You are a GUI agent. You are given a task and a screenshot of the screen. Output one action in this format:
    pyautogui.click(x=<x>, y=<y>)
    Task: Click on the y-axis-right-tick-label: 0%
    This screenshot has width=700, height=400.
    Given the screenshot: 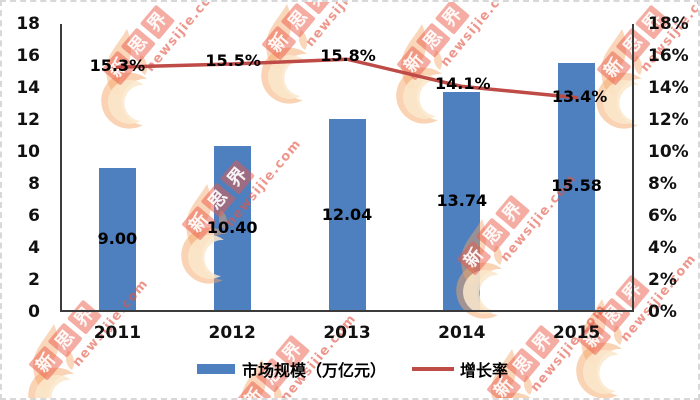 What is the action you would take?
    pyautogui.click(x=662, y=312)
    